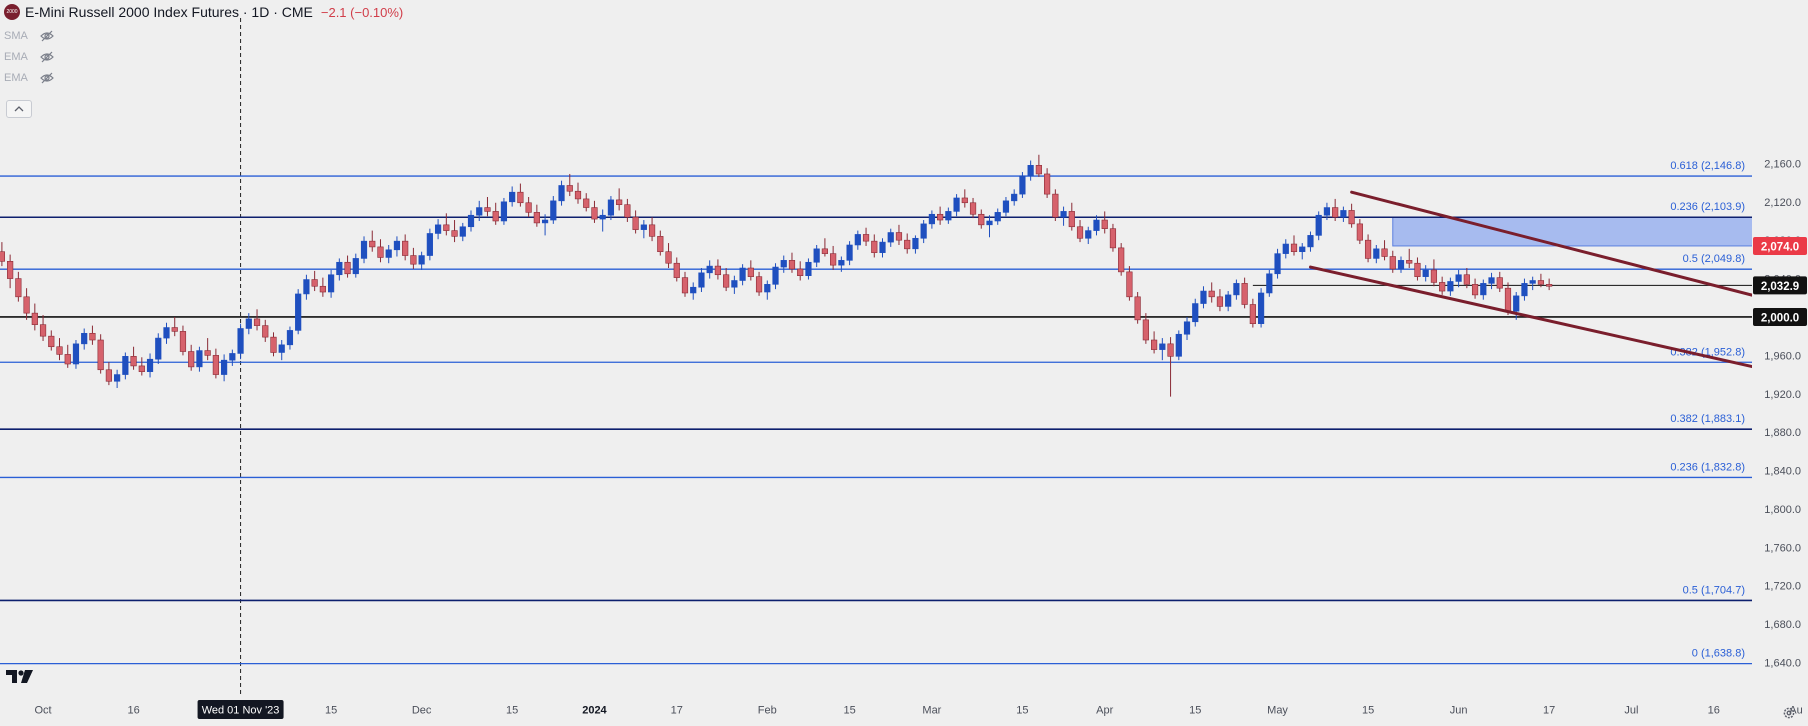  What do you see at coordinates (1714, 259) in the screenshot?
I see `fib-level-label: 0.5 (2,049.8)` at bounding box center [1714, 259].